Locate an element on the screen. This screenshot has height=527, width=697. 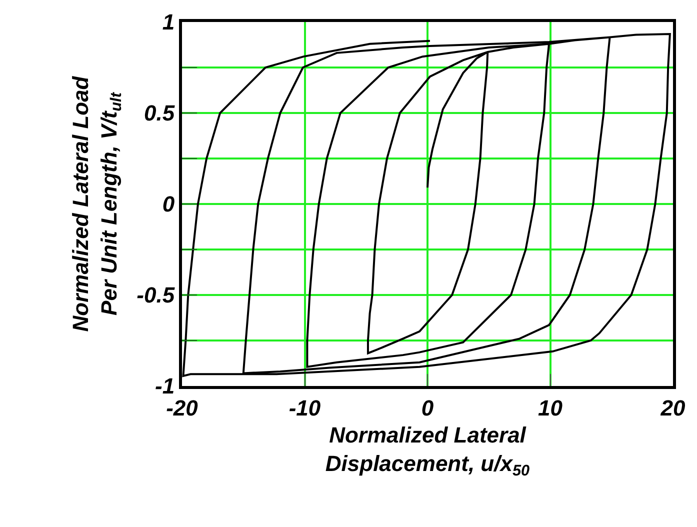
x-axis-title: Normalized Lateral Displacement, u/x$_{50}$ is located at coordinates (427, 451).